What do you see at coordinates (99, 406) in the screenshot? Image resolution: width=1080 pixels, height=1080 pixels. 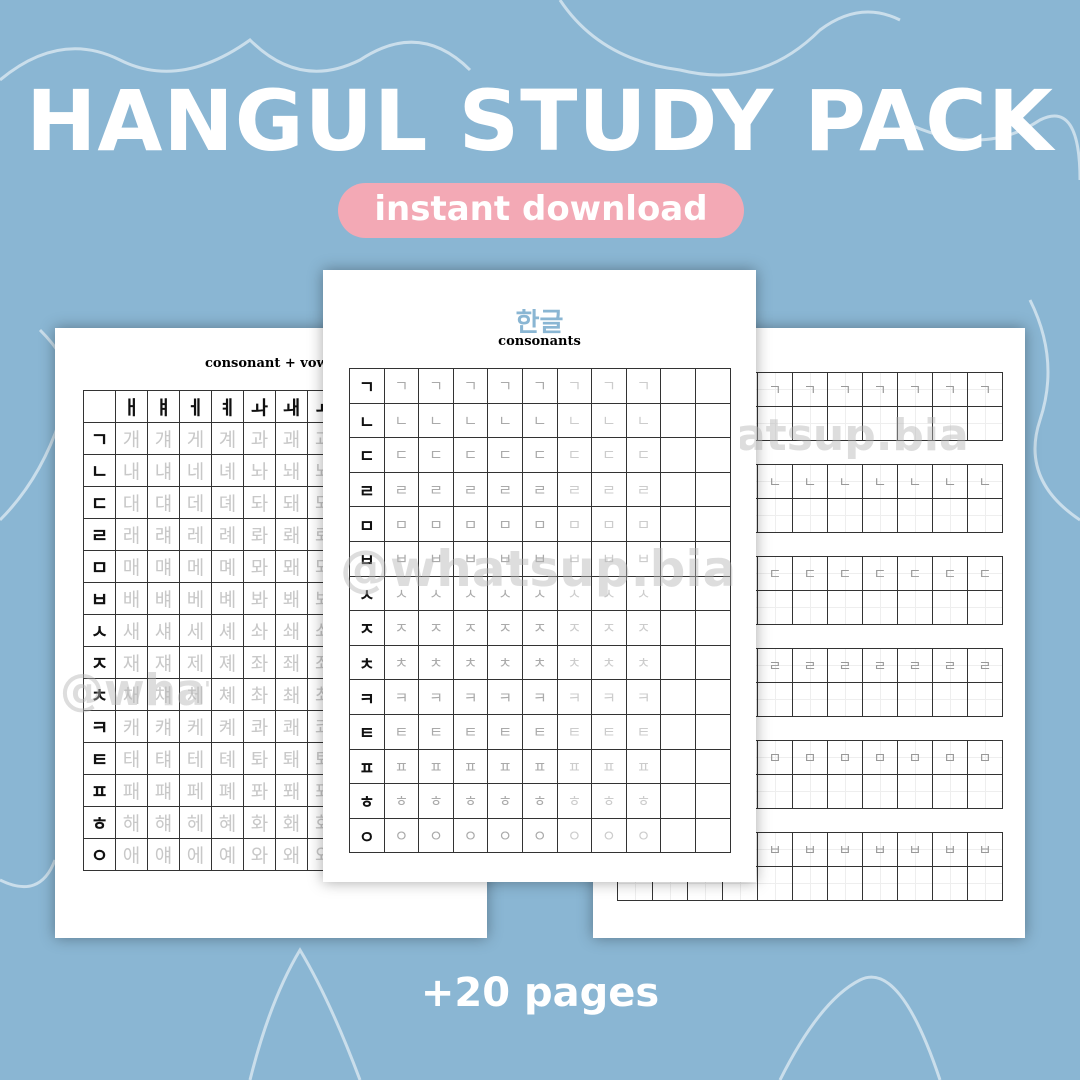 I see `blank-cell` at bounding box center [99, 406].